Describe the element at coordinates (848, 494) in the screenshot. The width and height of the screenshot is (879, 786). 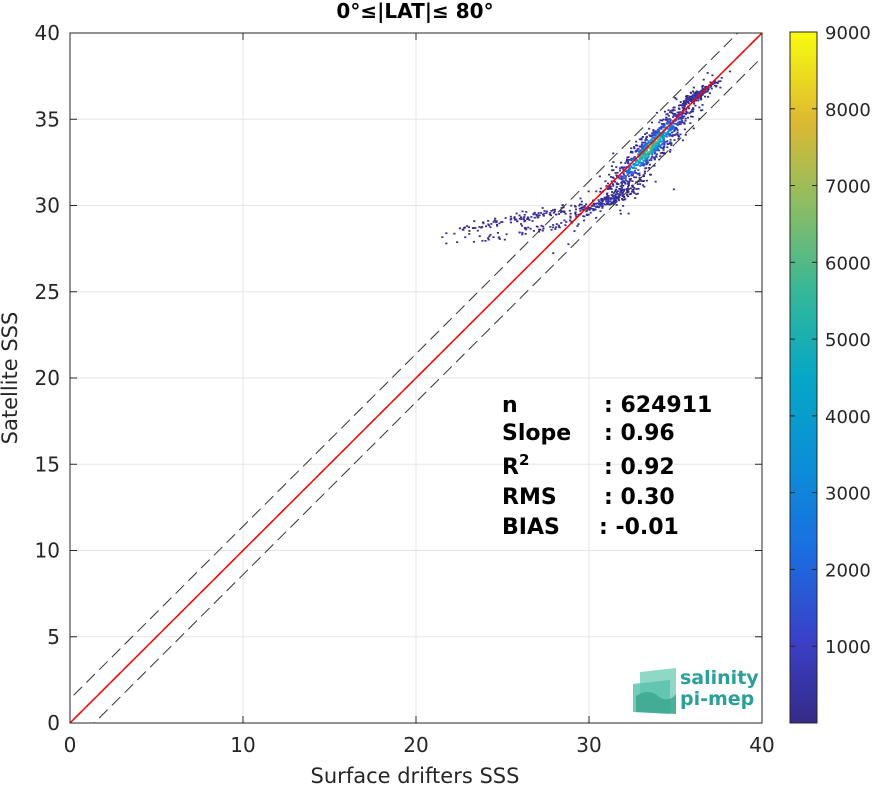
I see `colorbar-tick-label: 3000` at that location.